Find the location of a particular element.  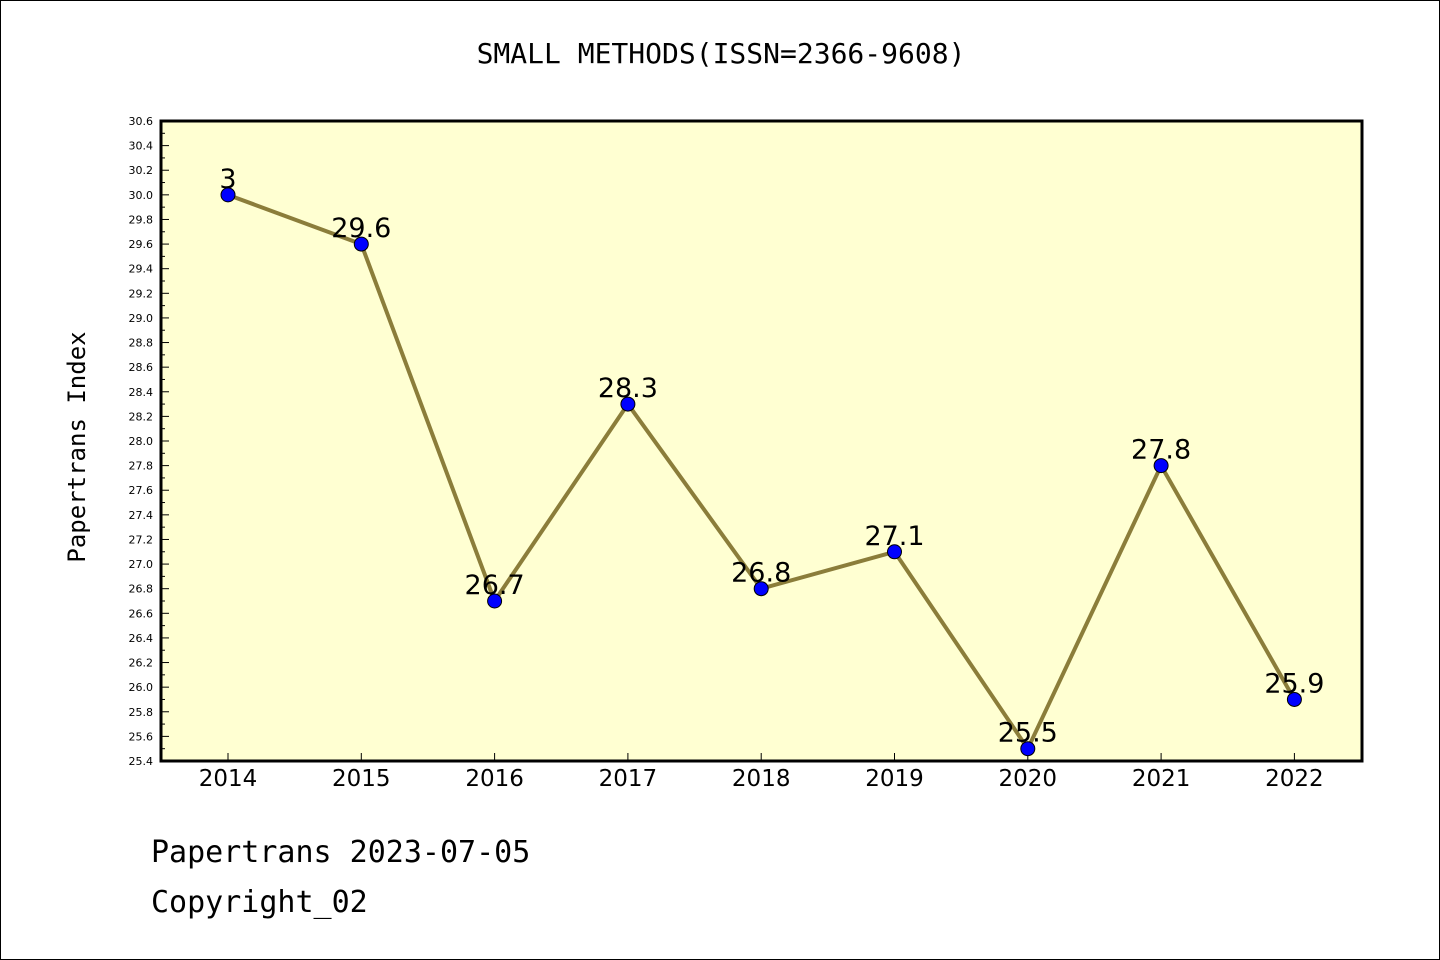

y-tick-label: 26.4 is located at coordinates (141, 638).